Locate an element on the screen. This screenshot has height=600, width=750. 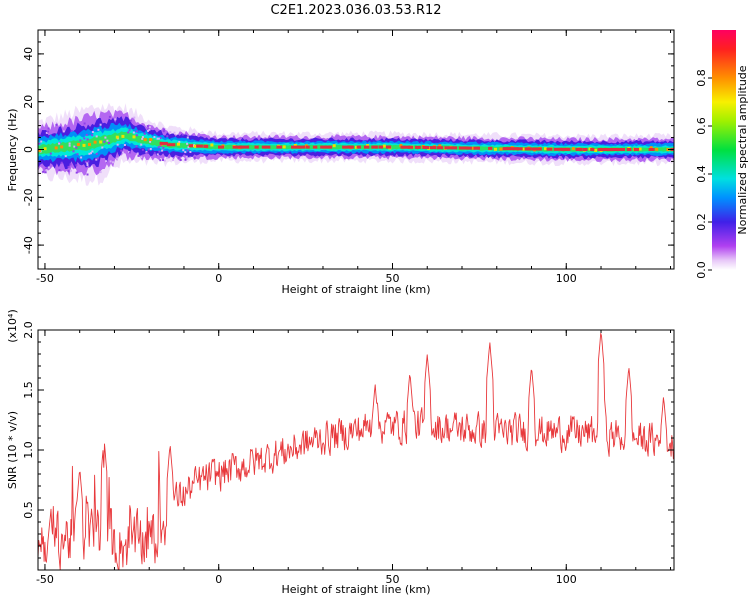
colorbar-label: Normalized spectral amplitude is located at coordinates (742, 149).